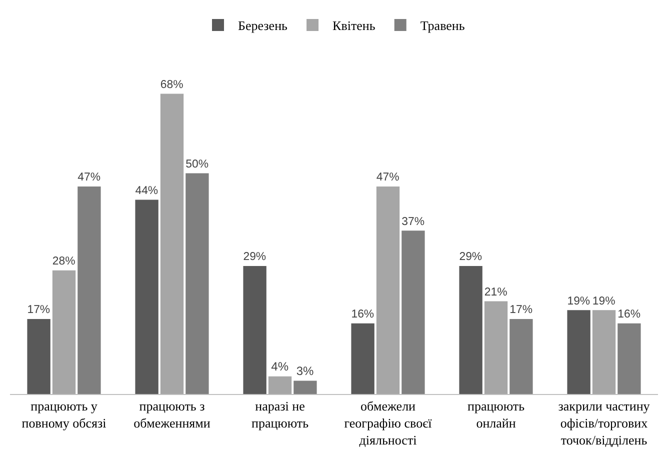 The width and height of the screenshot is (668, 464). Describe the element at coordinates (146, 190) in the screenshot. I see `data-label: 44%` at that location.